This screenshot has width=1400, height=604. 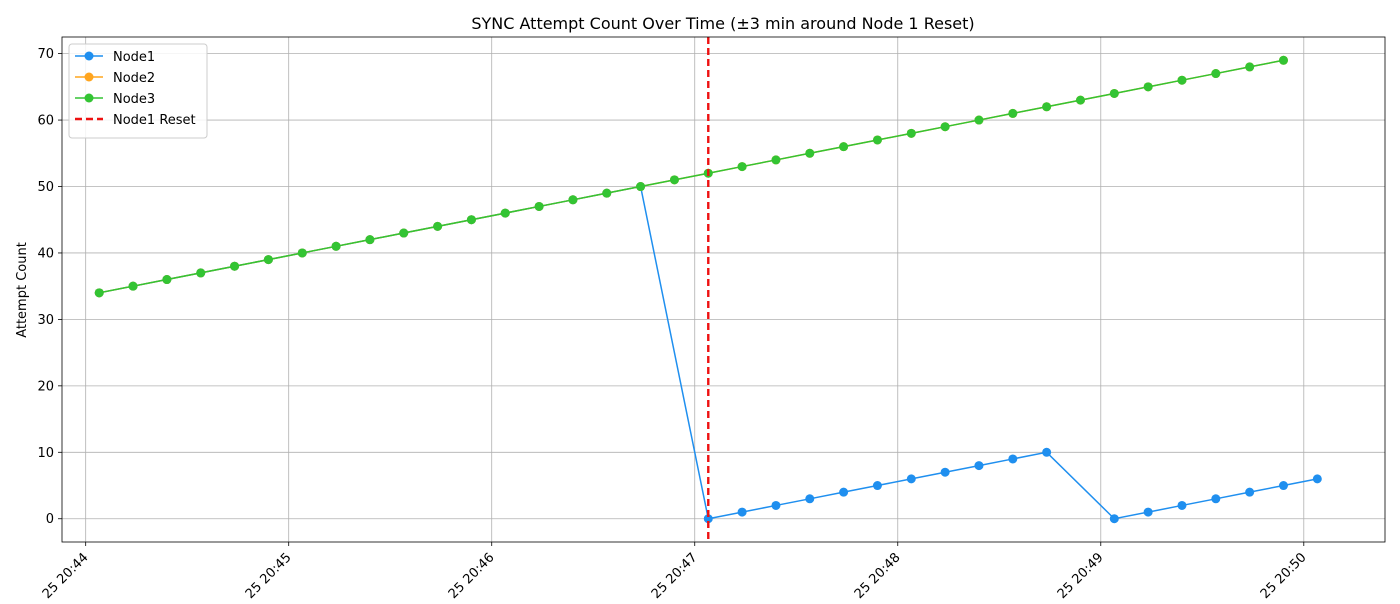 I want to click on legend-label: Node2, so click(x=134, y=78).